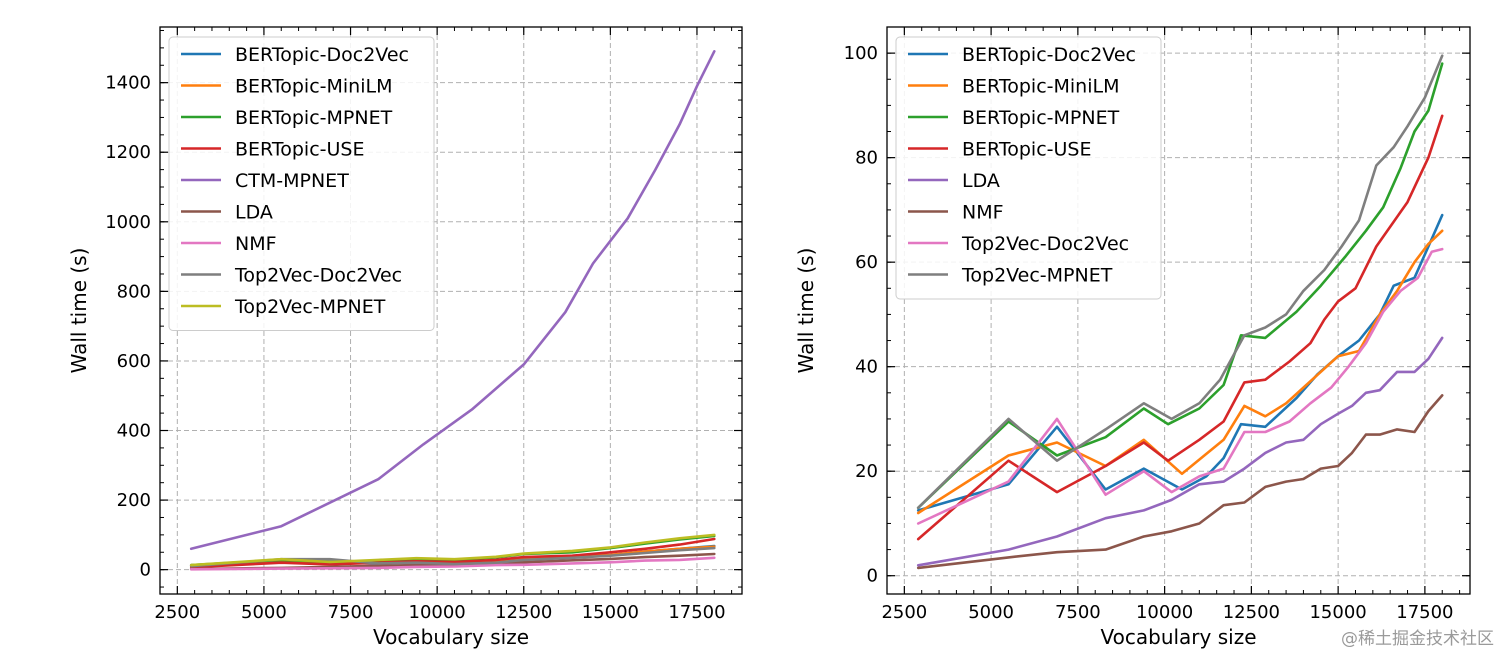  I want to click on y-tick-label: 40, so click(866, 367).